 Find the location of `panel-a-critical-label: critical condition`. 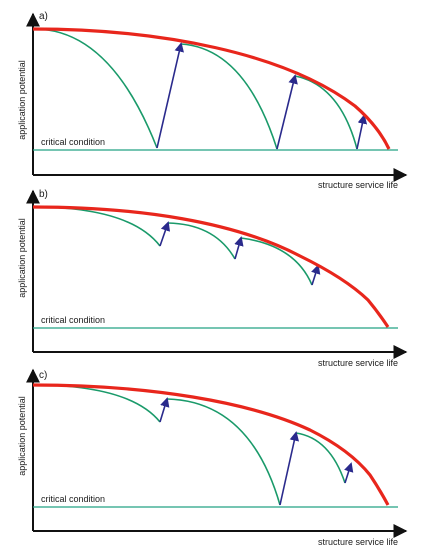

panel-a-critical-label: critical condition is located at coordinates (73, 142).